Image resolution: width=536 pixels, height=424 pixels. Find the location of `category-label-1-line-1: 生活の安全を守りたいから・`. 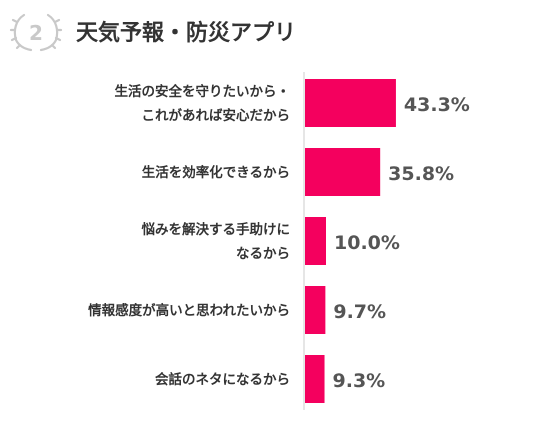

category-label-1-line-1: 生活の安全を守りたいから・ is located at coordinates (203, 91).